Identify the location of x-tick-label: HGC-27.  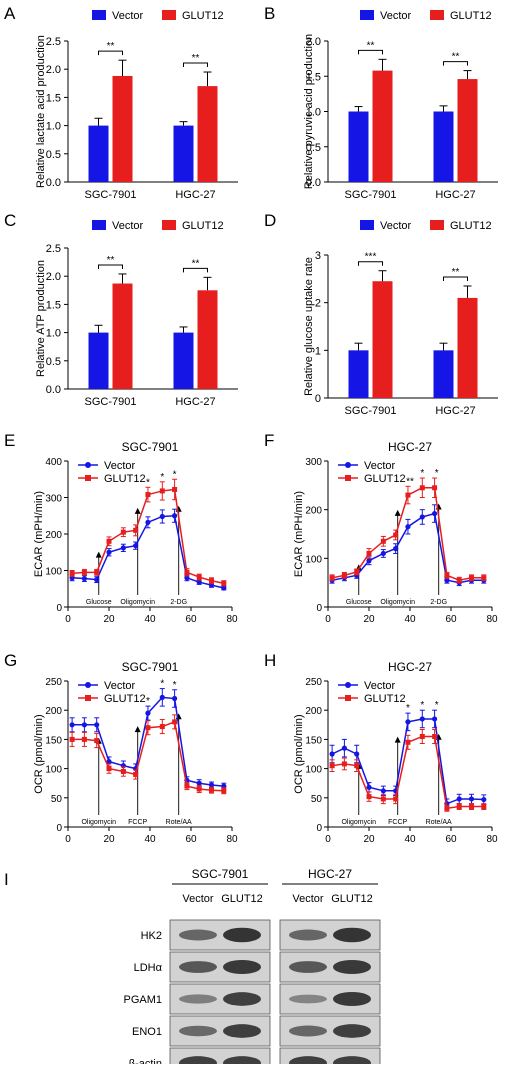
(195, 402).